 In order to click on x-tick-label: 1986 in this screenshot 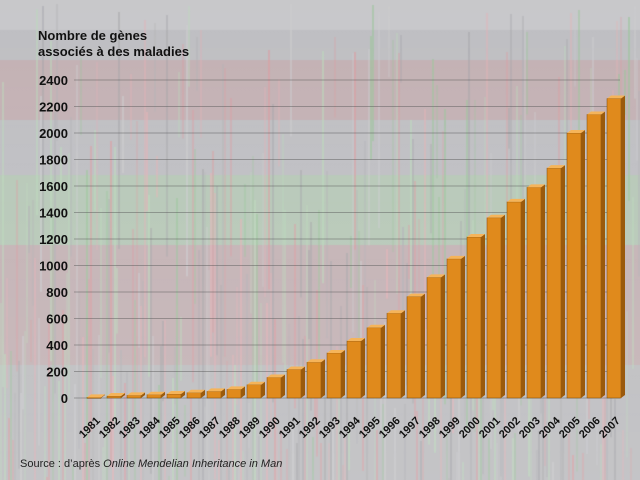, I will do `click(190, 428)`.